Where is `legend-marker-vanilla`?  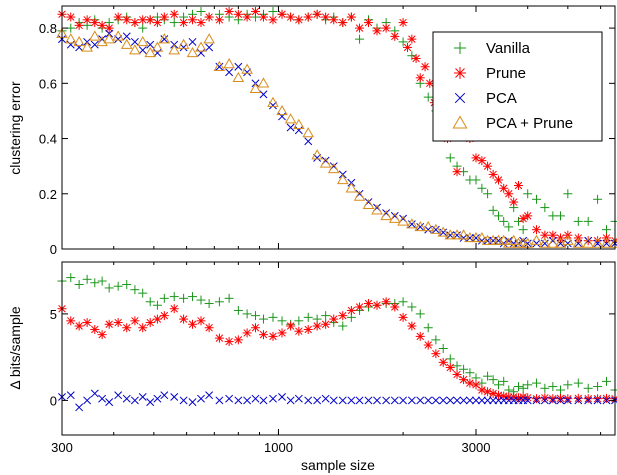
legend-marker-vanilla is located at coordinates (460, 48).